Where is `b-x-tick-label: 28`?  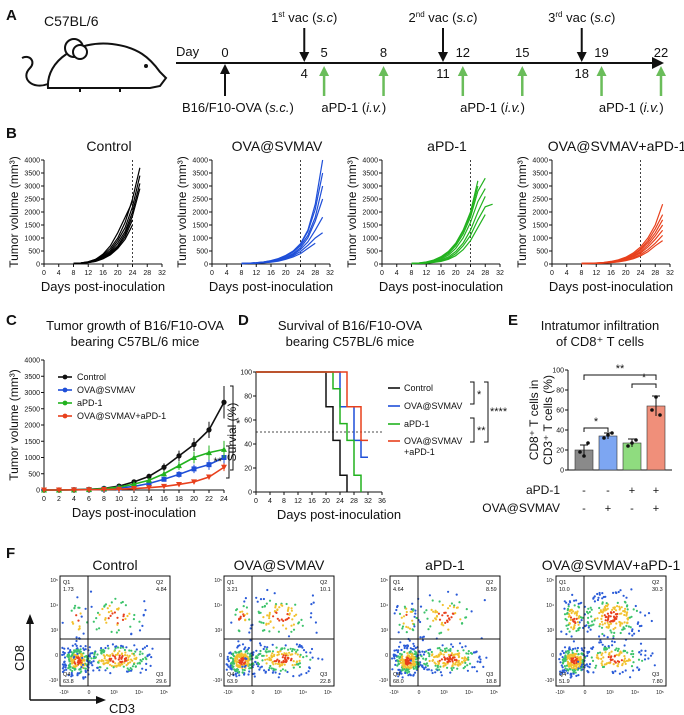 b-x-tick-label: 28 is located at coordinates (315, 273).